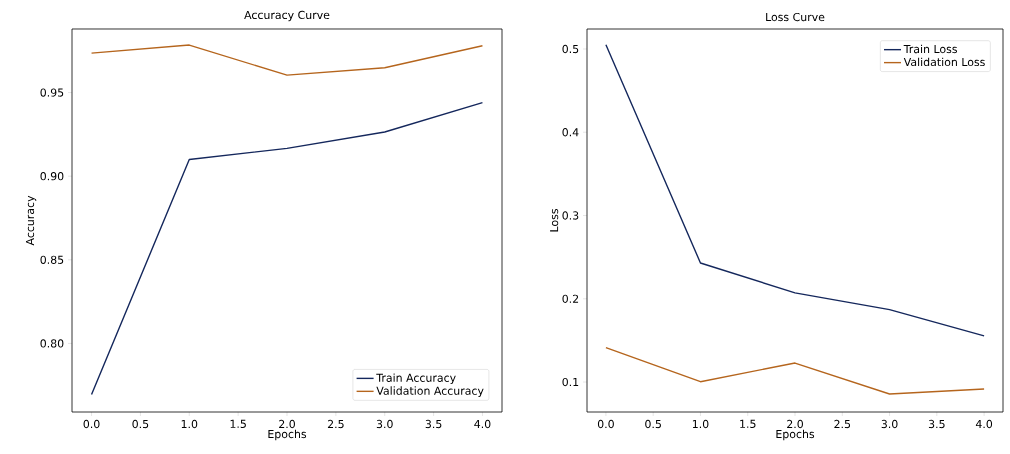 The image size is (1010, 454). I want to click on legend-label: Train Accuracy, so click(416, 378).